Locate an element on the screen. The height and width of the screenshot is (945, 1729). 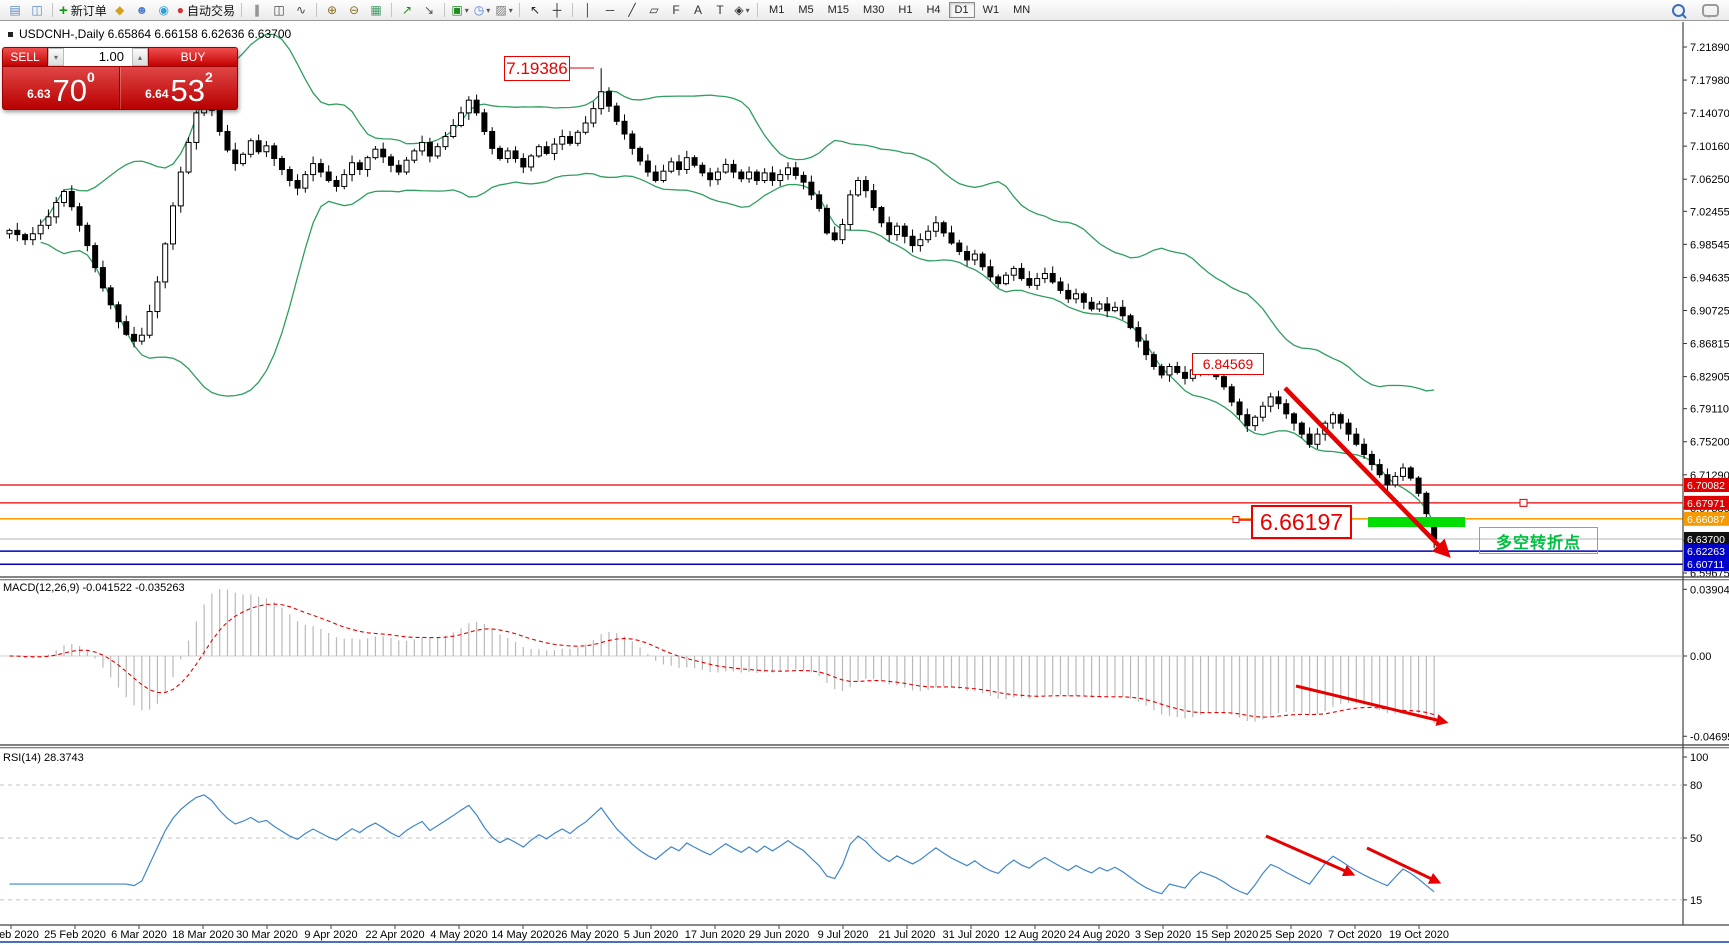
toolbar-right-tools is located at coordinates (1694, 10).